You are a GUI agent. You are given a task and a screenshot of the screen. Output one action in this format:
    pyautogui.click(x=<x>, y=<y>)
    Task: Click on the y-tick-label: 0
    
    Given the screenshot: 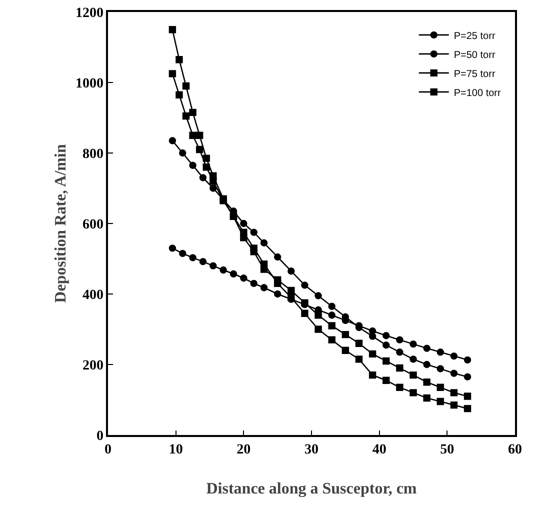 What is the action you would take?
    pyautogui.click(x=100, y=436)
    